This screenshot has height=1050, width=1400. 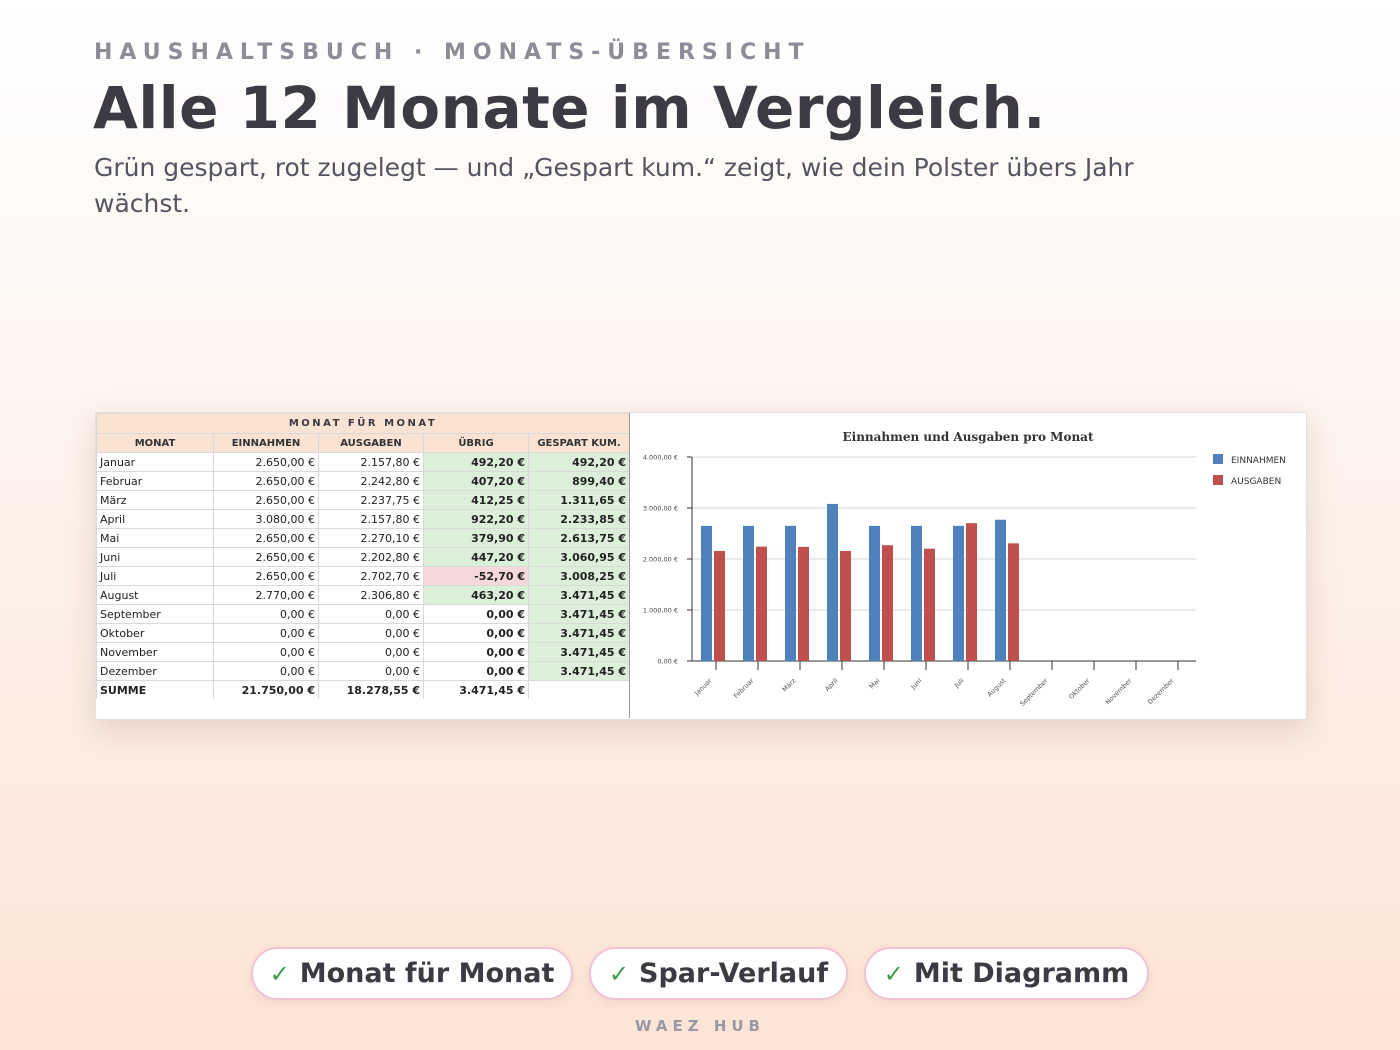 I want to click on col-header-gespart-kum: GESPART KUM., so click(x=579, y=443).